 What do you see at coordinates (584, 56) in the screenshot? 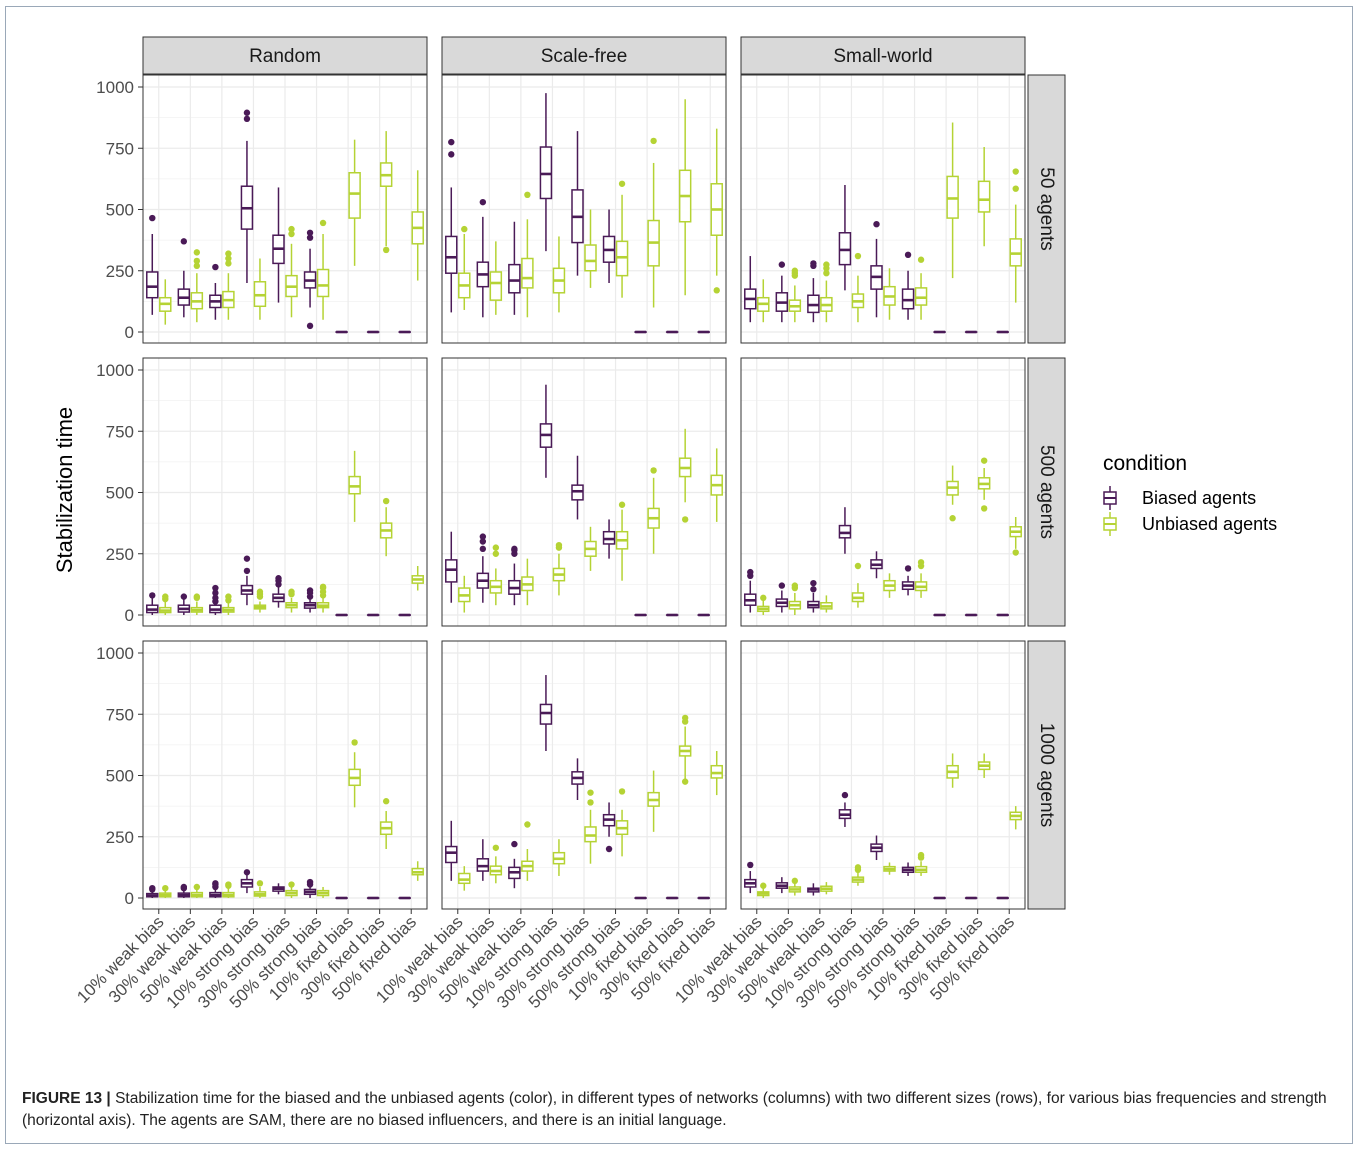
I see `facet-label-scale-free: Scale-free` at bounding box center [584, 56].